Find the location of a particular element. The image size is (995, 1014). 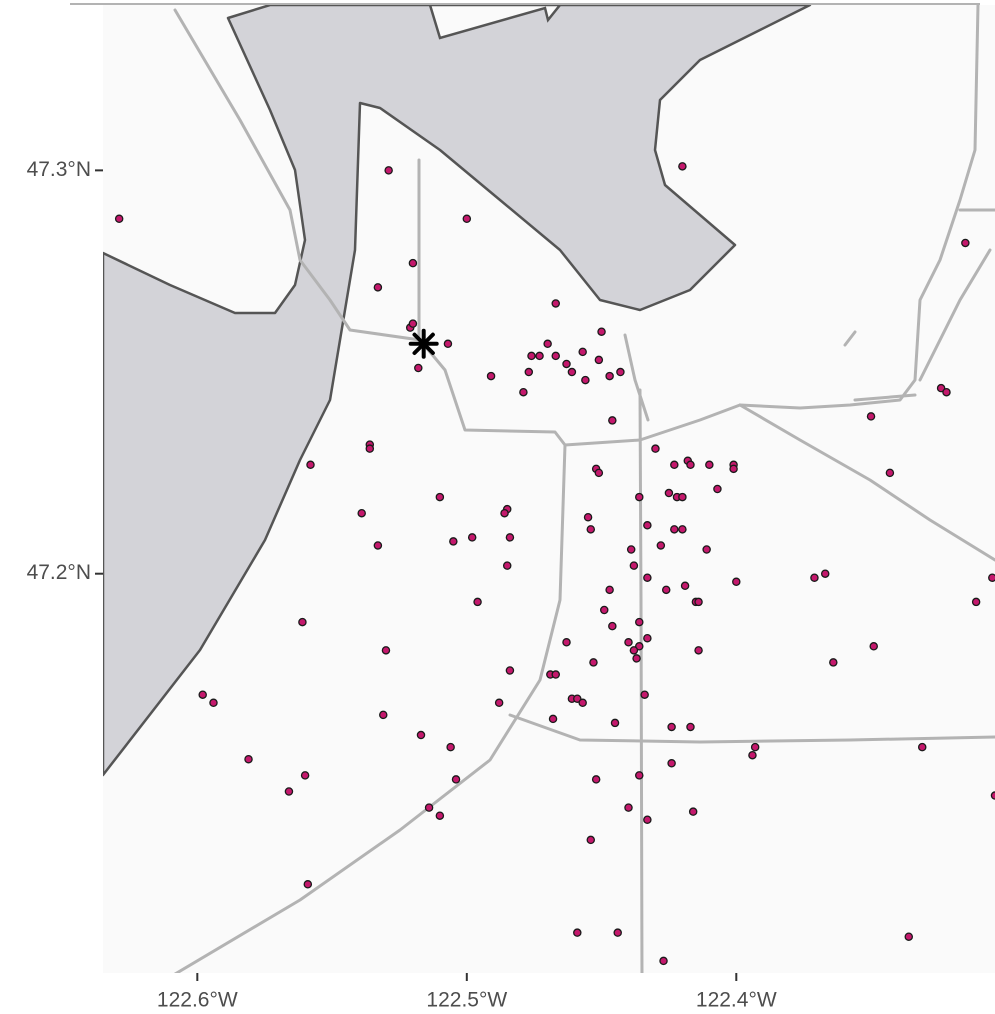

y-tick-label: 47.2°N is located at coordinates (59, 572).